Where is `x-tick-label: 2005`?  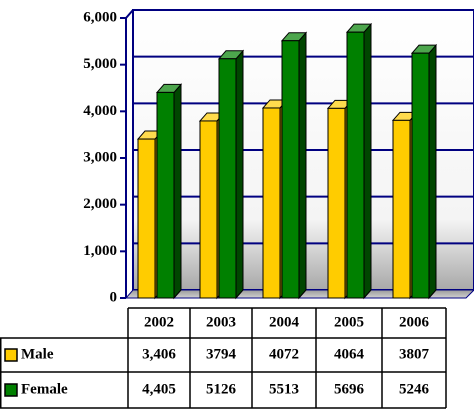
x-tick-label: 2005 is located at coordinates (349, 322).